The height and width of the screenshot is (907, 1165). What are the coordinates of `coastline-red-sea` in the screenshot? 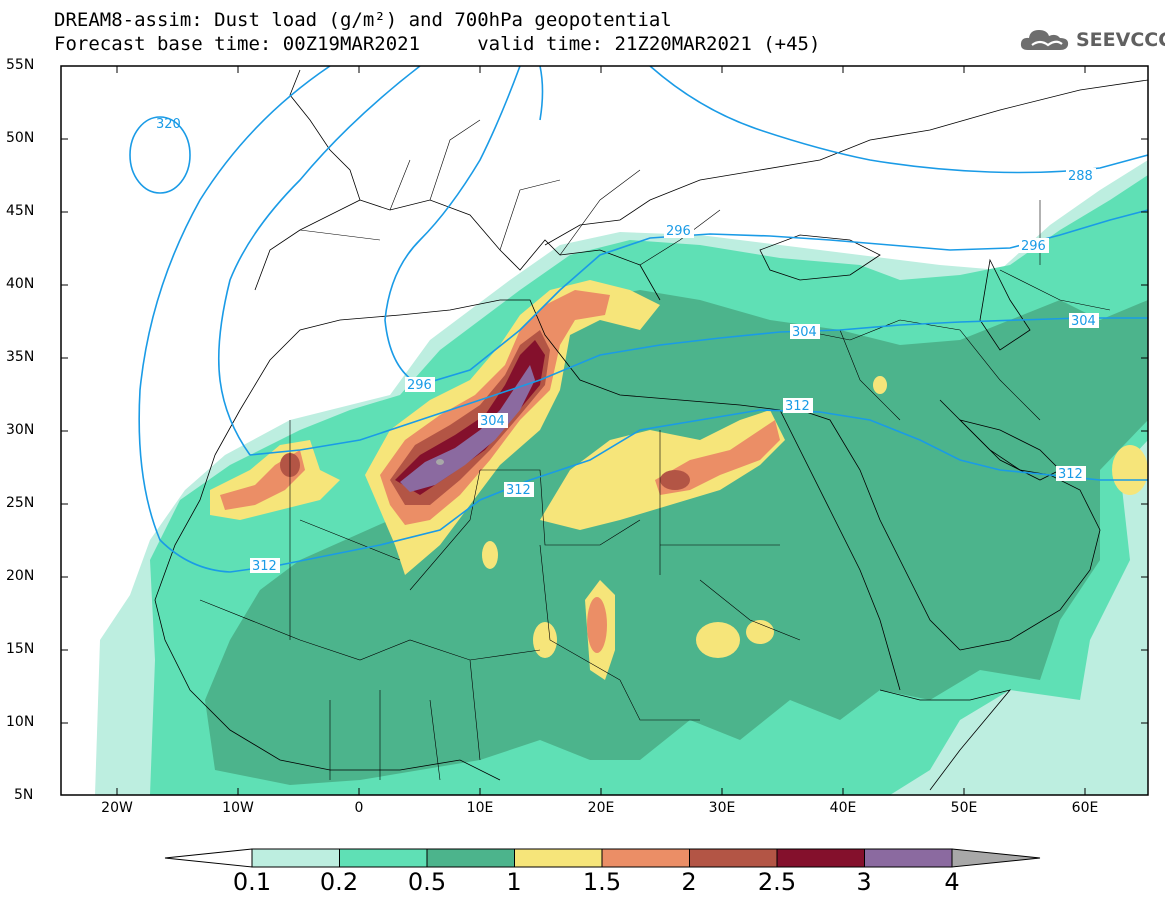 It's located at (870, 550).